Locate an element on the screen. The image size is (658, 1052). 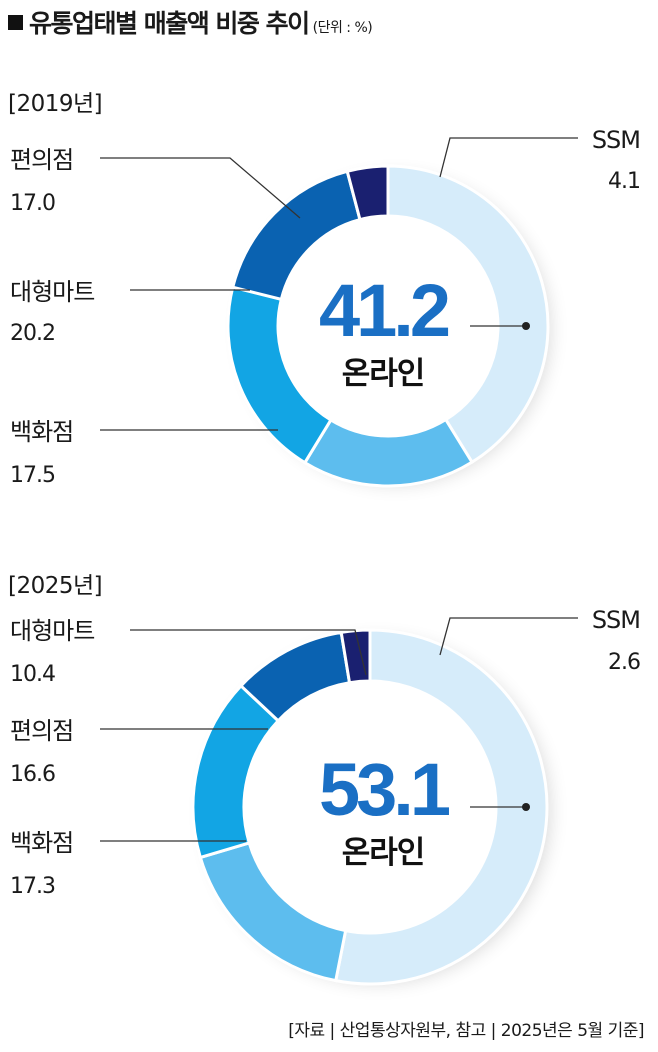
chart-header: 유통업태별 매출액 비중 추이 (단위 : %) is located at coordinates (190, 22).